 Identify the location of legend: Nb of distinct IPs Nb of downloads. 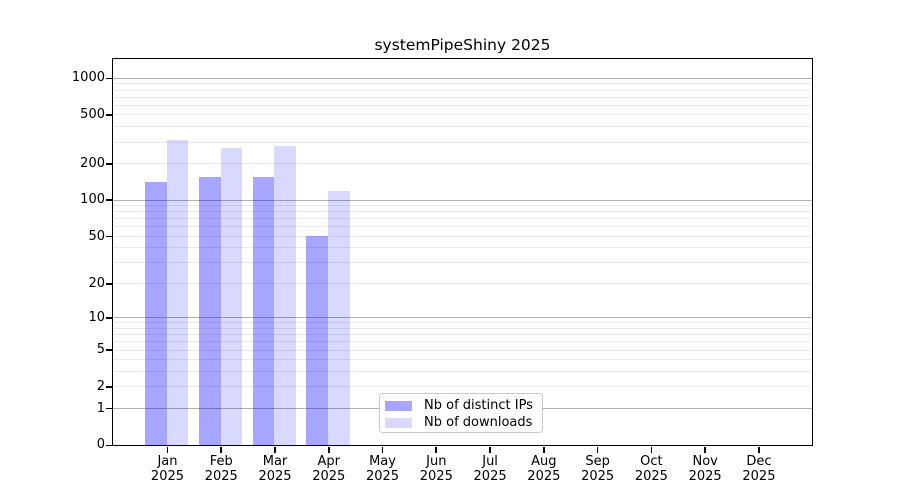
(461, 413).